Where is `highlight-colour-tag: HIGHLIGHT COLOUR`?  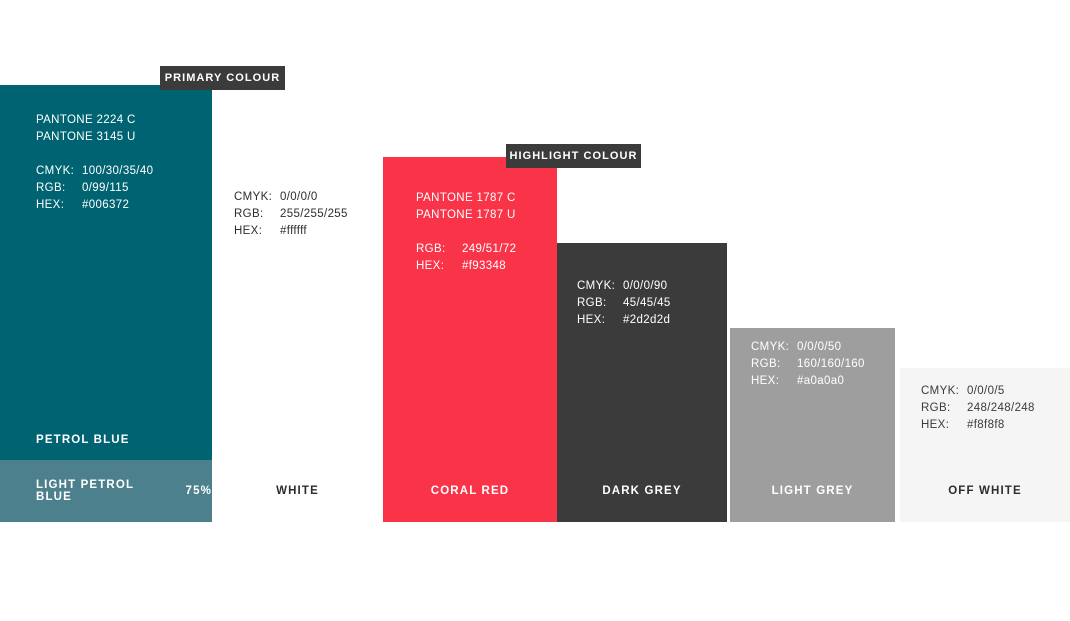 highlight-colour-tag: HIGHLIGHT COLOUR is located at coordinates (573, 156).